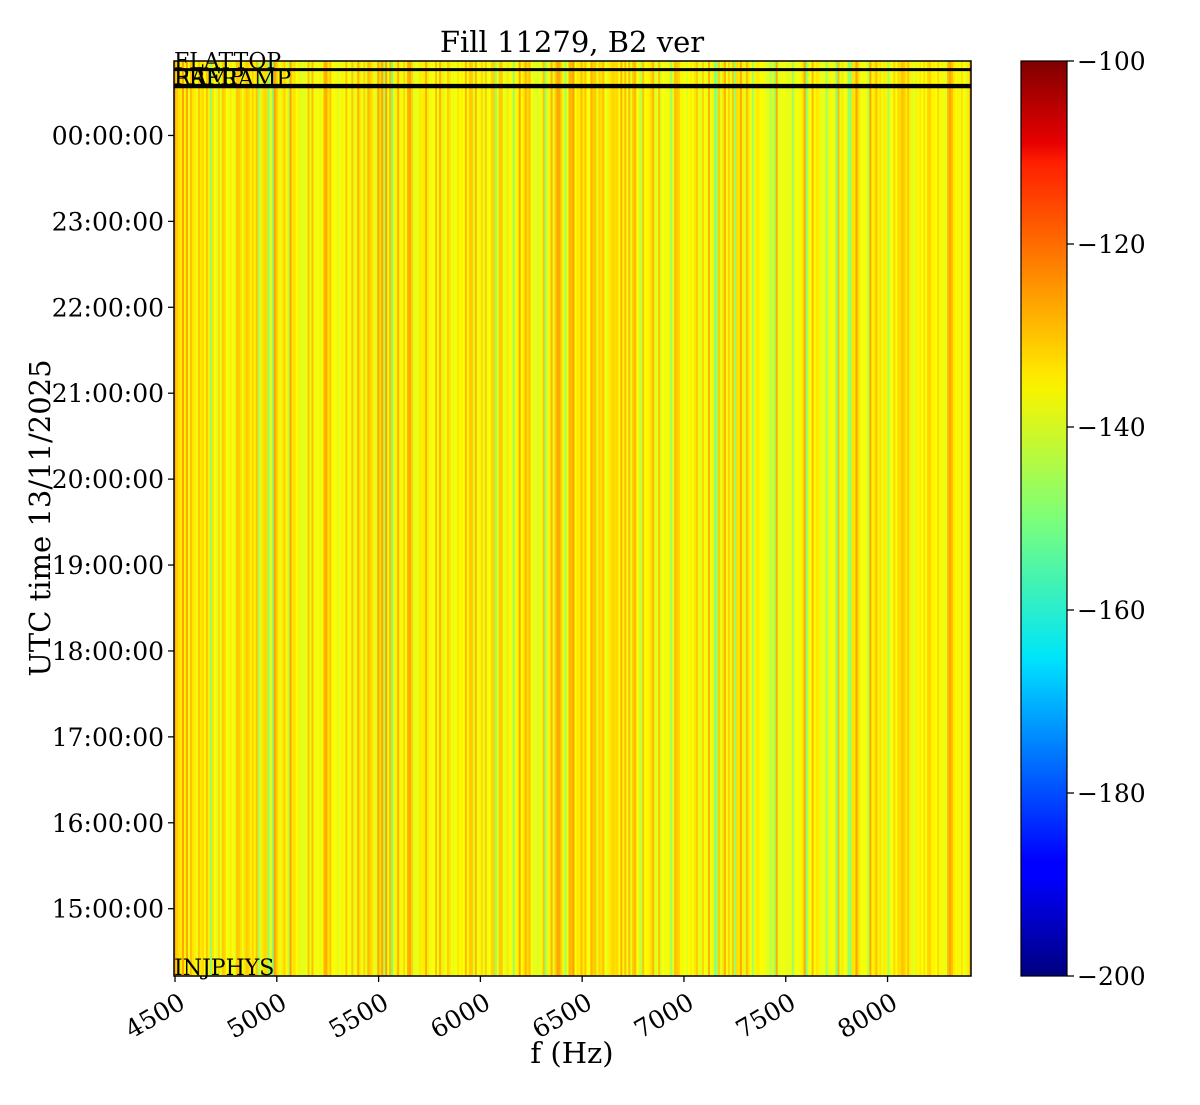 Image resolution: width=1200 pixels, height=1105 pixels. I want to click on colorbar-tick-label: −100, so click(1111, 61).